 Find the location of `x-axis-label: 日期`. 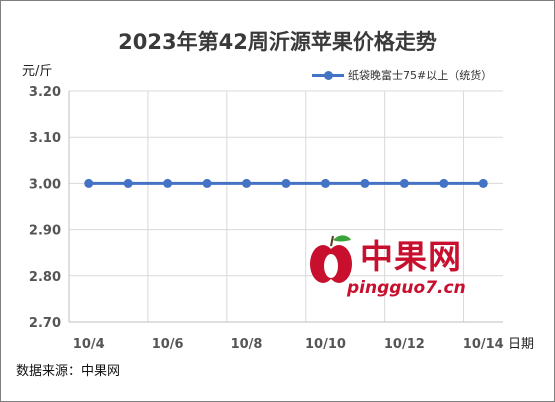

x-axis-label: 日期 is located at coordinates (521, 344).